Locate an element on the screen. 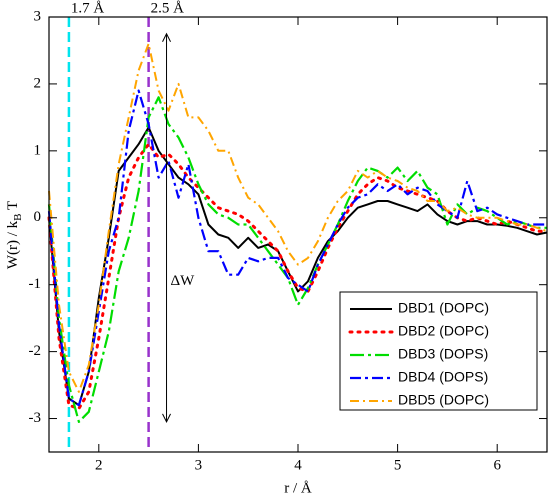  y-tick-label: -1 is located at coordinates (35, 284).